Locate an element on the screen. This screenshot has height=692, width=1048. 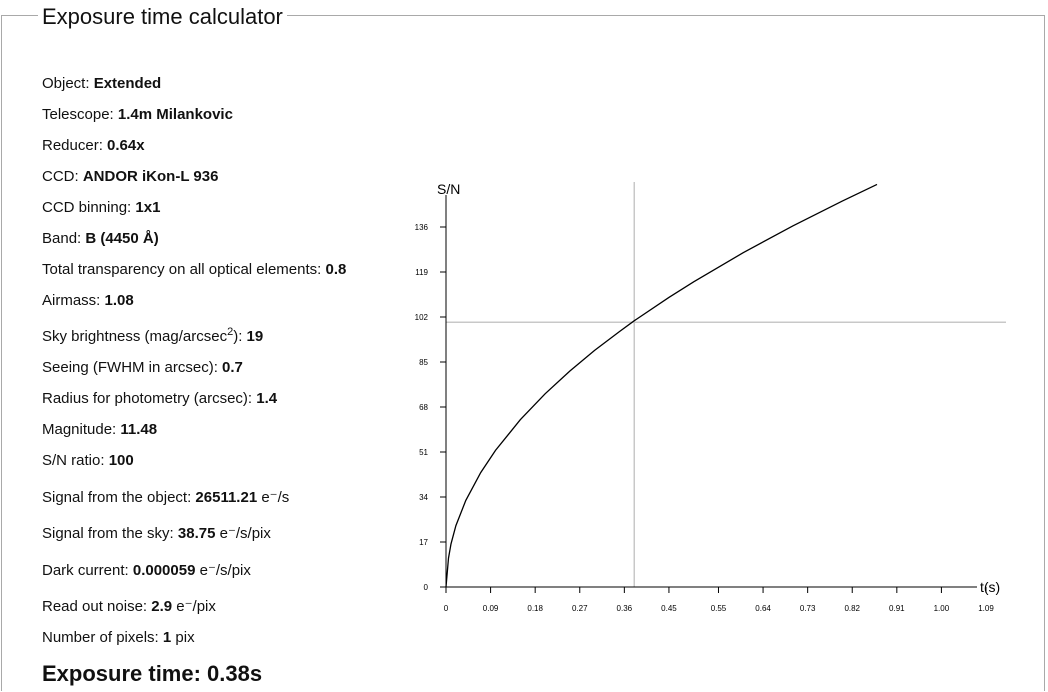
param-row-ccd: CCD: ANDOR iKon-L 936 is located at coordinates (130, 177).